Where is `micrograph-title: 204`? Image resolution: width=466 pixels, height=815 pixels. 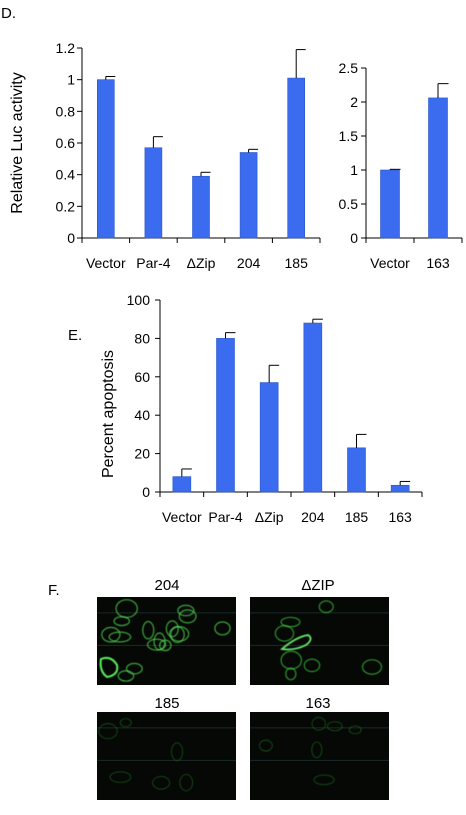 micrograph-title: 204 is located at coordinates (166, 585).